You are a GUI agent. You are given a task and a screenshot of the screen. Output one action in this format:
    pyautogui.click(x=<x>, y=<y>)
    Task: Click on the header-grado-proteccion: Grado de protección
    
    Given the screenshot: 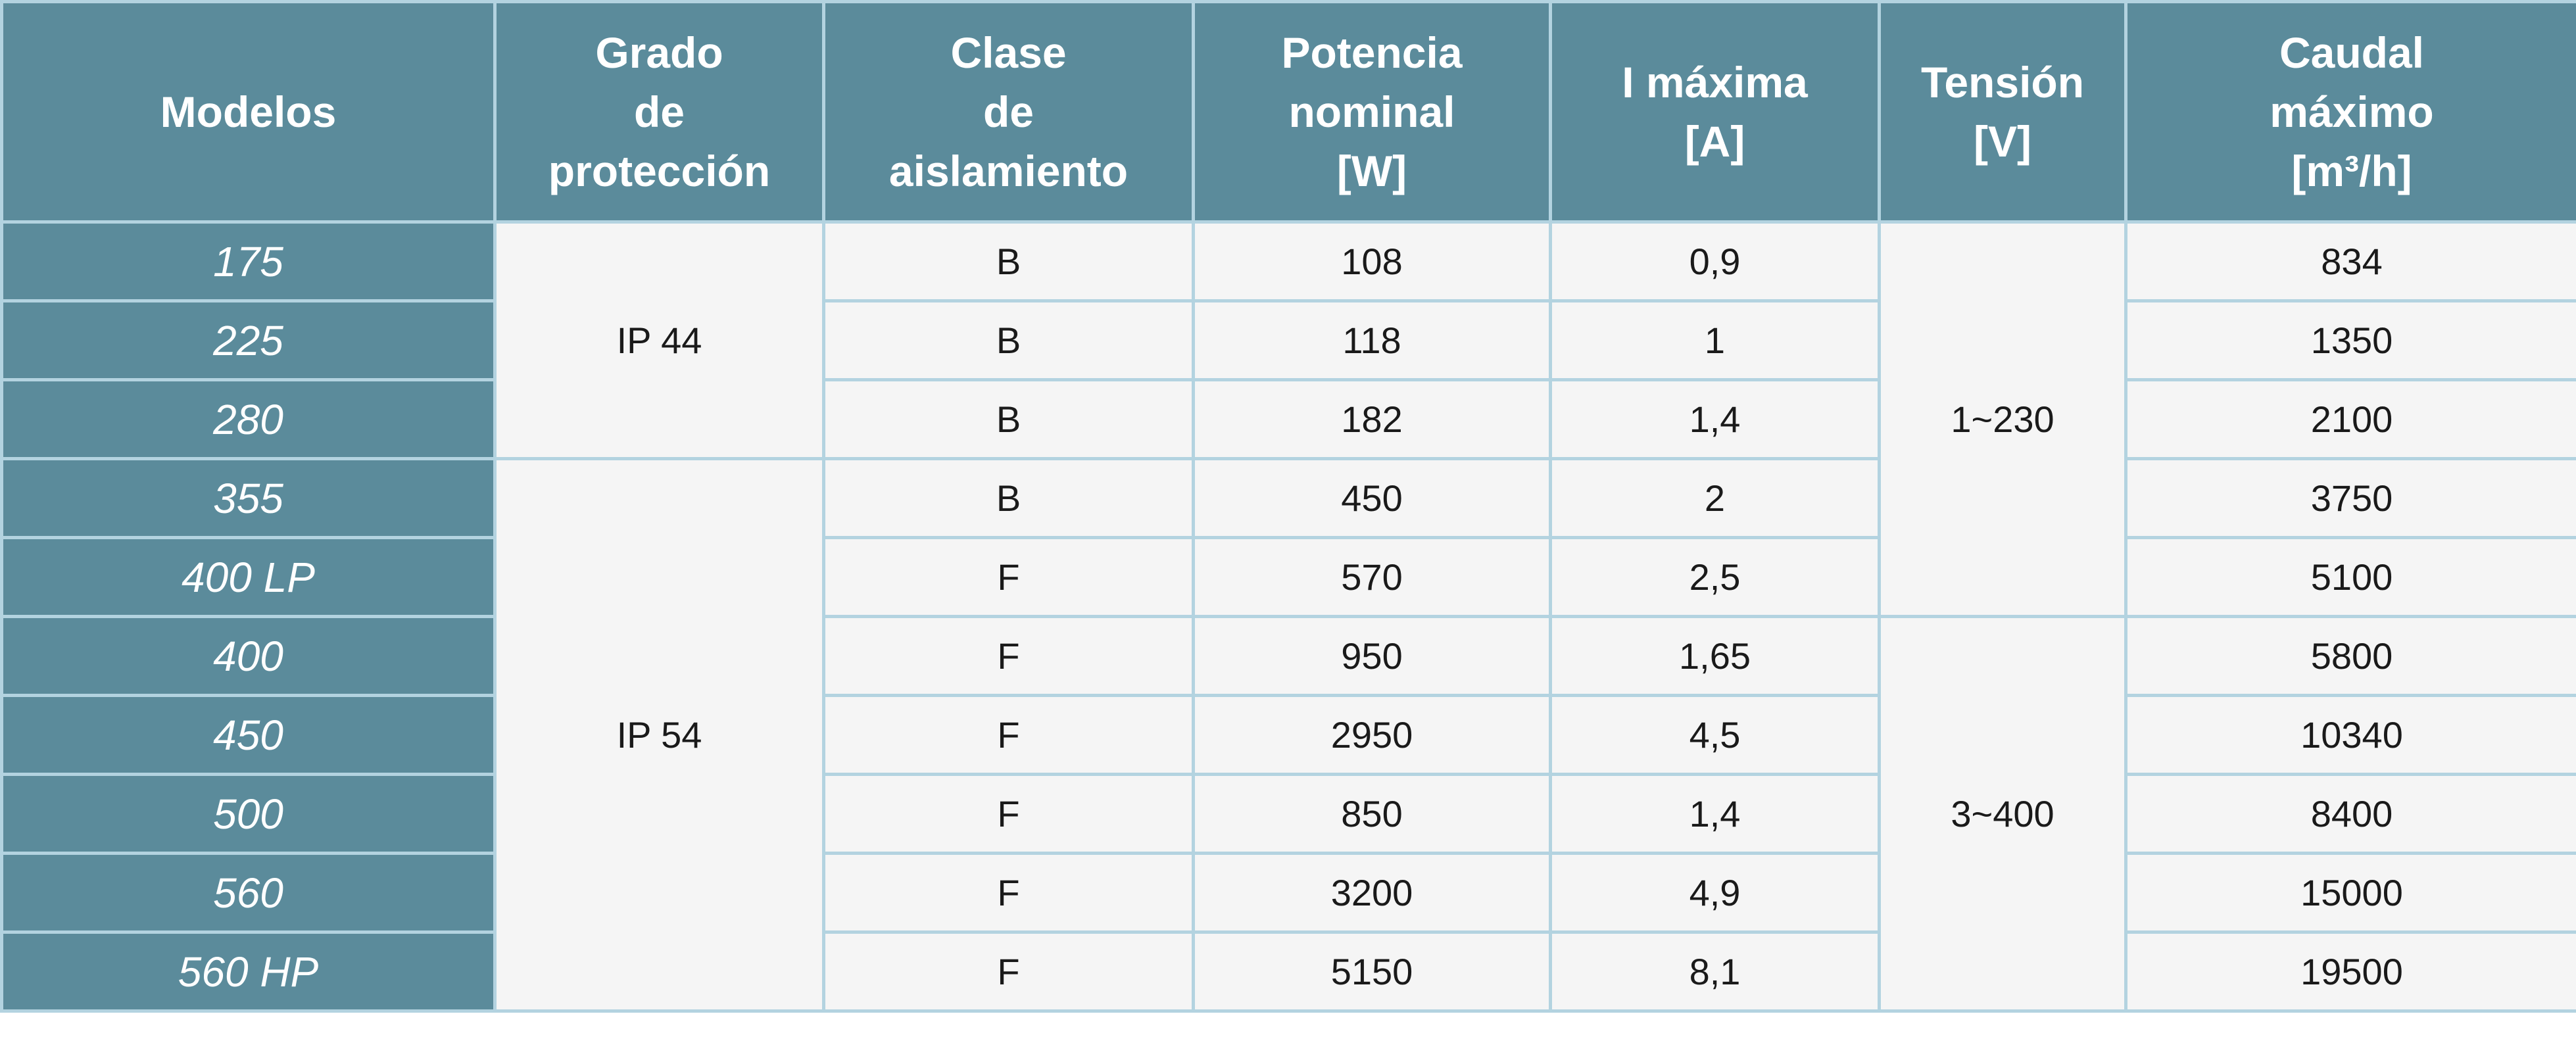 What is the action you would take?
    pyautogui.click(x=659, y=112)
    